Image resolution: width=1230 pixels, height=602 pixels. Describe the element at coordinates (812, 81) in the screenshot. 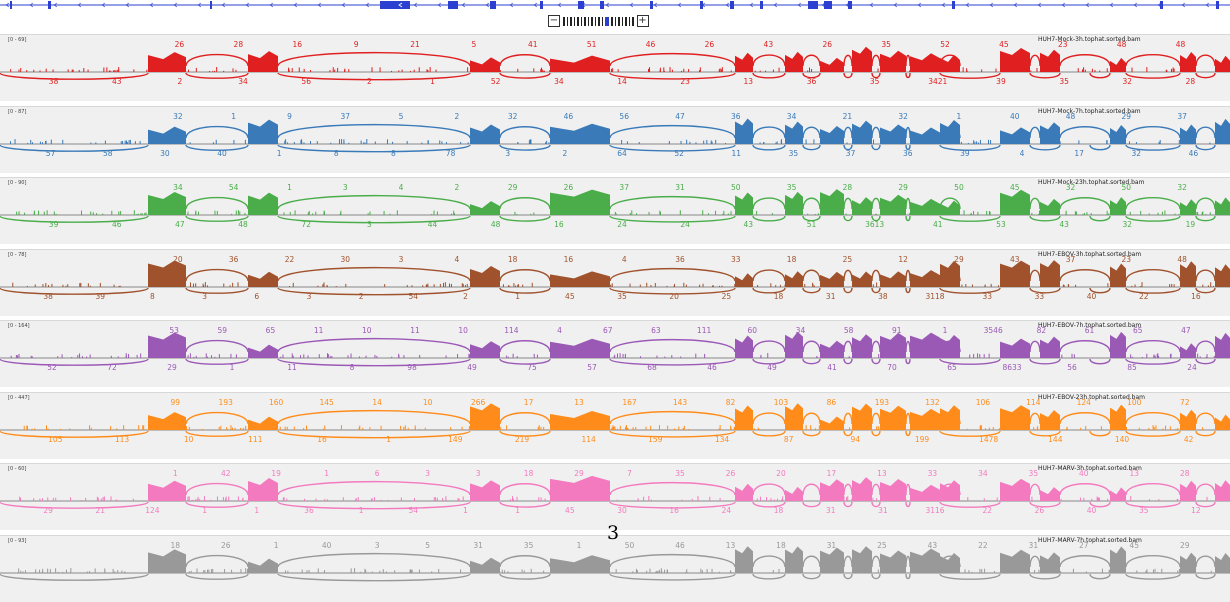

I see `junction-count-label: 36` at that location.